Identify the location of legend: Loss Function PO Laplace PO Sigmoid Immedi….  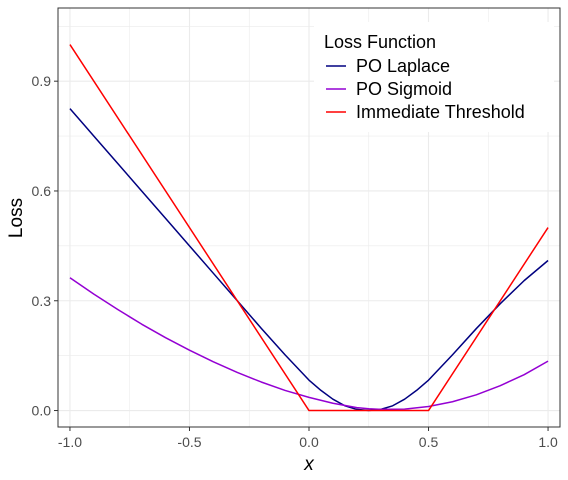
(434, 77).